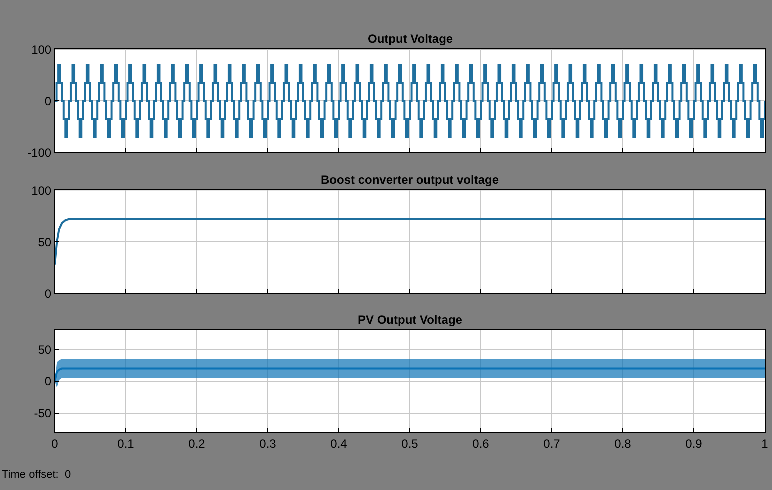 This screenshot has height=490, width=772. I want to click on x-tick-label: 0.3, so click(268, 443).